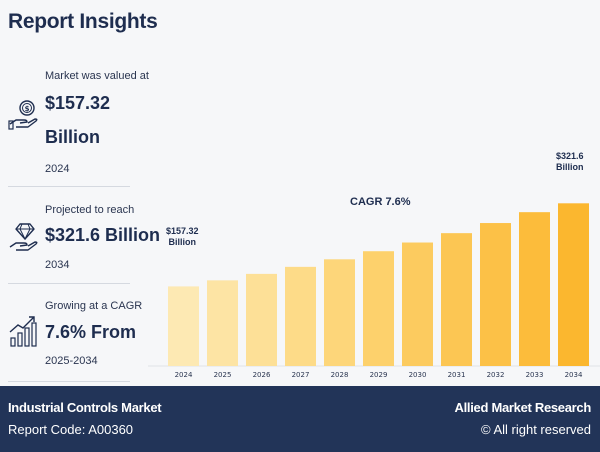  Describe the element at coordinates (223, 375) in the screenshot. I see `x-tick-label: 2025` at that location.